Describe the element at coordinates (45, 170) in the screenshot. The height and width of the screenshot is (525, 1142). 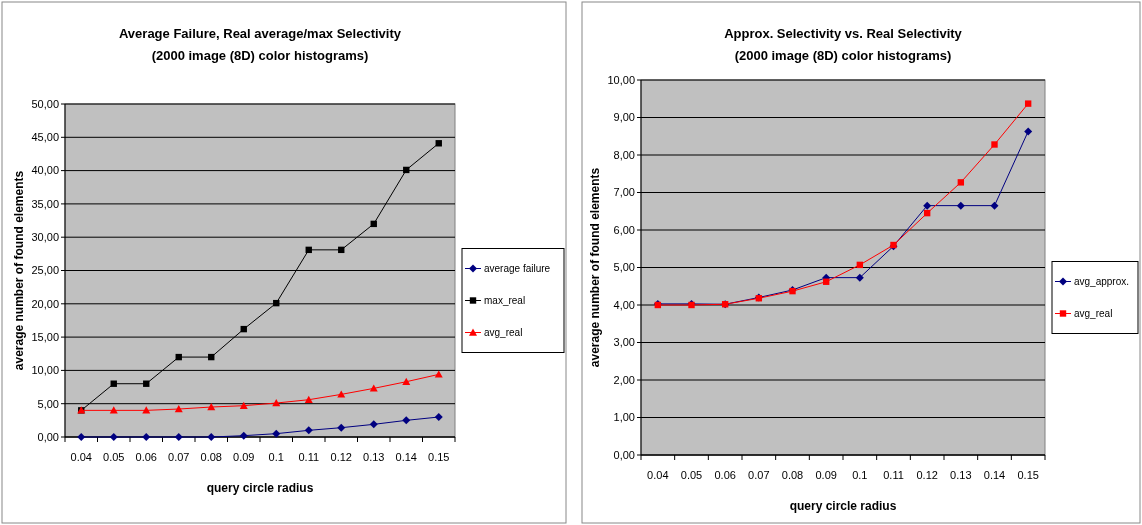
I see `y-tick-label: 40,00` at that location.